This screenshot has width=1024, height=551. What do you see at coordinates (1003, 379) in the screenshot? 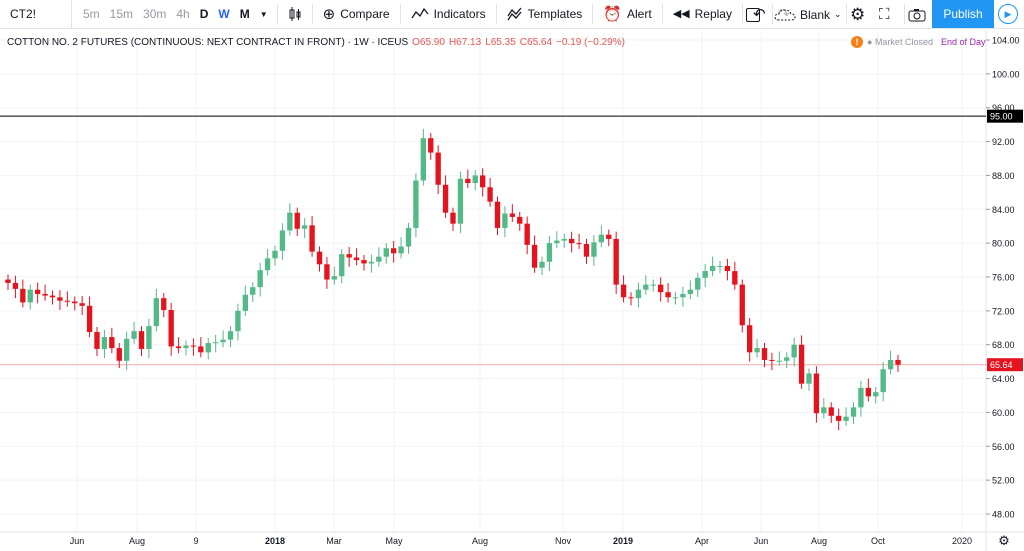
I see `price-tick-label: 64.00` at bounding box center [1003, 379].